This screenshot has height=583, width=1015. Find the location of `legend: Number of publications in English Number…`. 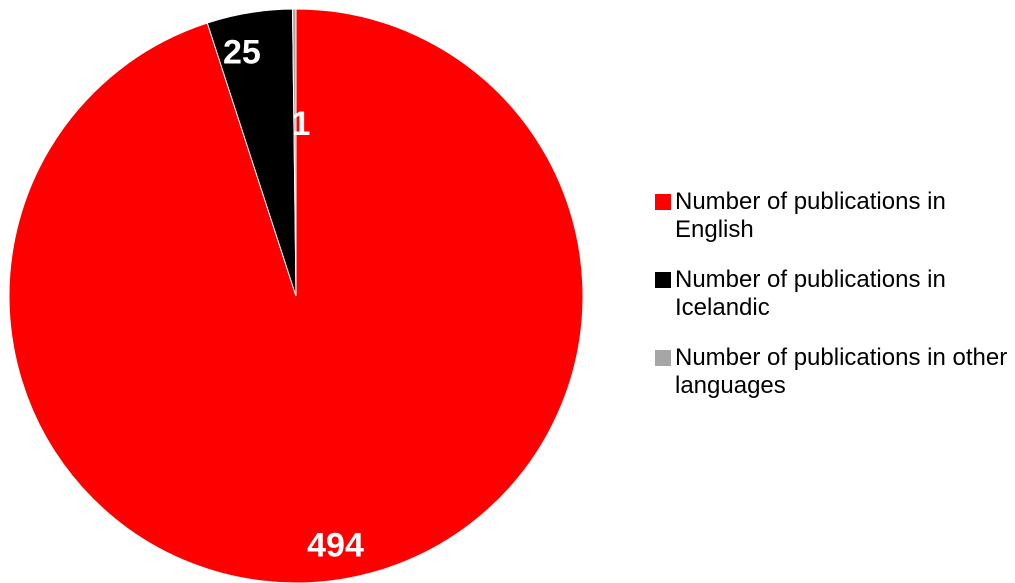

legend: Number of publications in English Number… is located at coordinates (832, 305).